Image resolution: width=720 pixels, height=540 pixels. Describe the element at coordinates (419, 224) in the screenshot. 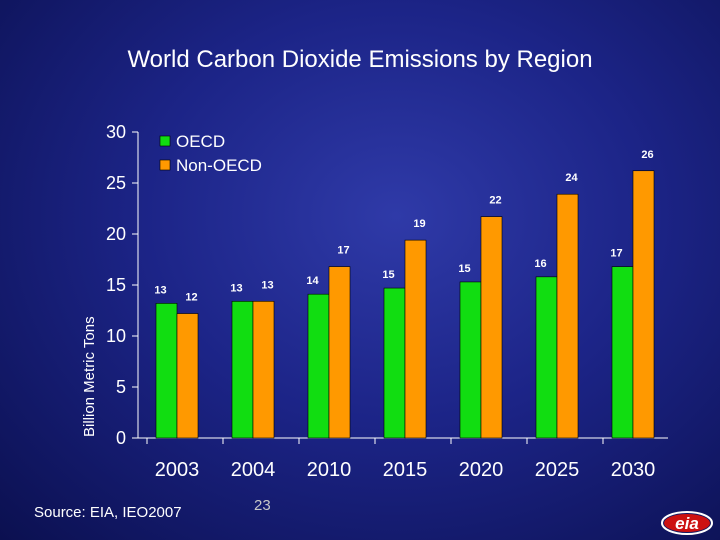

I see `data-label: 19` at that location.